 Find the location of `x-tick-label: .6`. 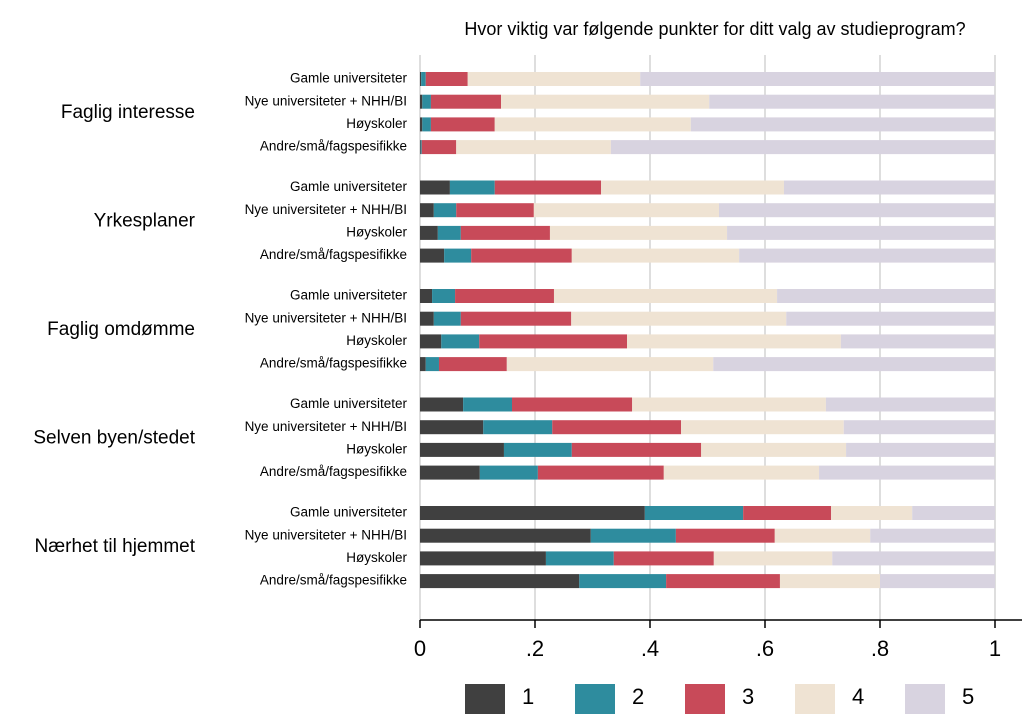

x-tick-label: .6 is located at coordinates (765, 648).